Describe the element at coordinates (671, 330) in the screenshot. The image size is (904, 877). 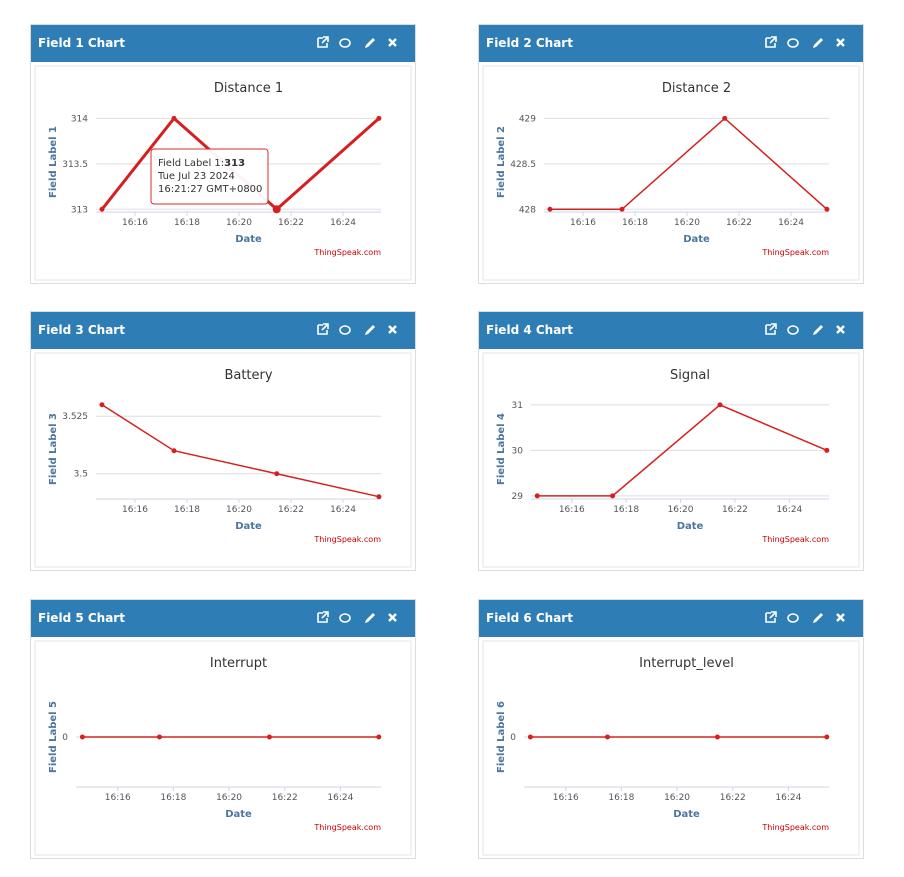
I see `panel-header: Field 4 Chart` at that location.